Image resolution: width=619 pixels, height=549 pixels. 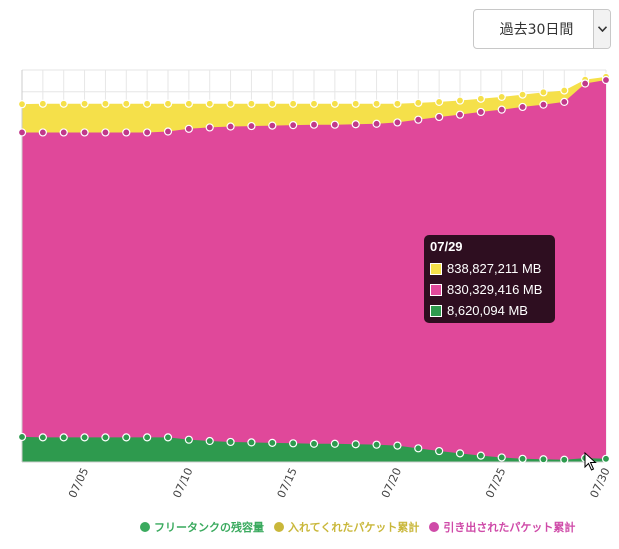 I want to click on period-select: 過去30日間, so click(x=542, y=29).